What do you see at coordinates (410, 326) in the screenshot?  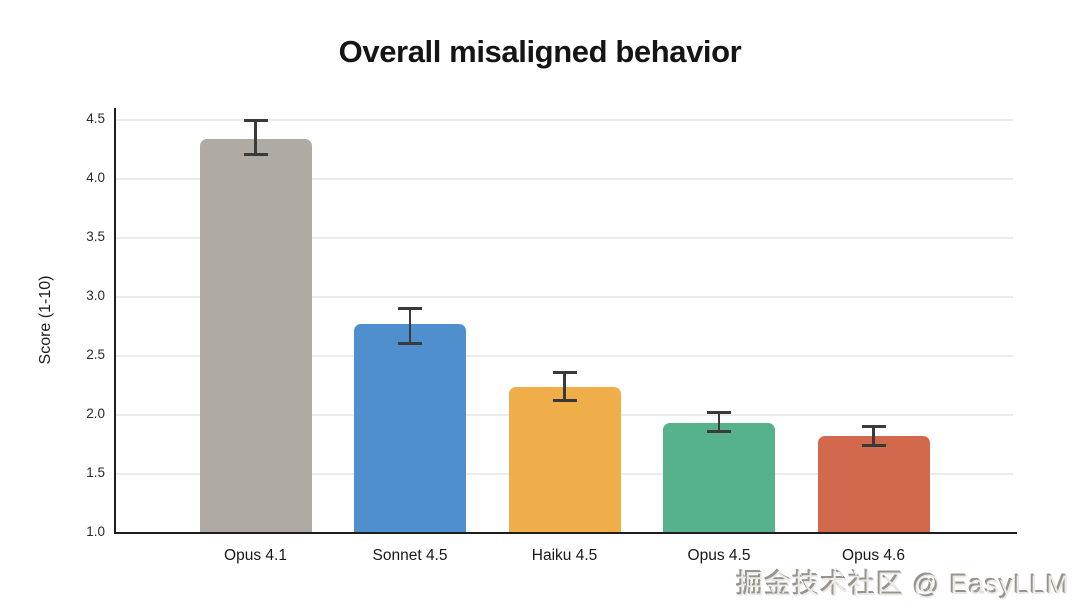 I see `error-bar-sonnet-4.5` at bounding box center [410, 326].